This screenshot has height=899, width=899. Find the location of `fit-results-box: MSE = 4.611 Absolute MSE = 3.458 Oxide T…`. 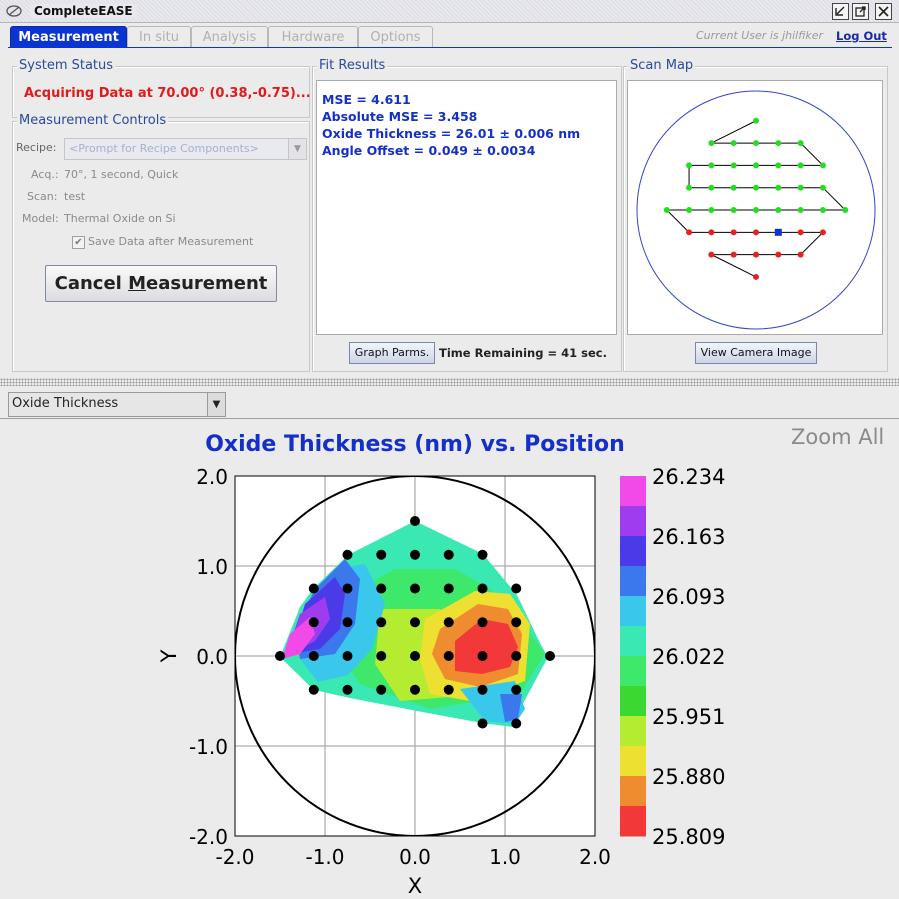

fit-results-box: MSE = 4.611 Absolute MSE = 3.458 Oxide T… is located at coordinates (466, 207).